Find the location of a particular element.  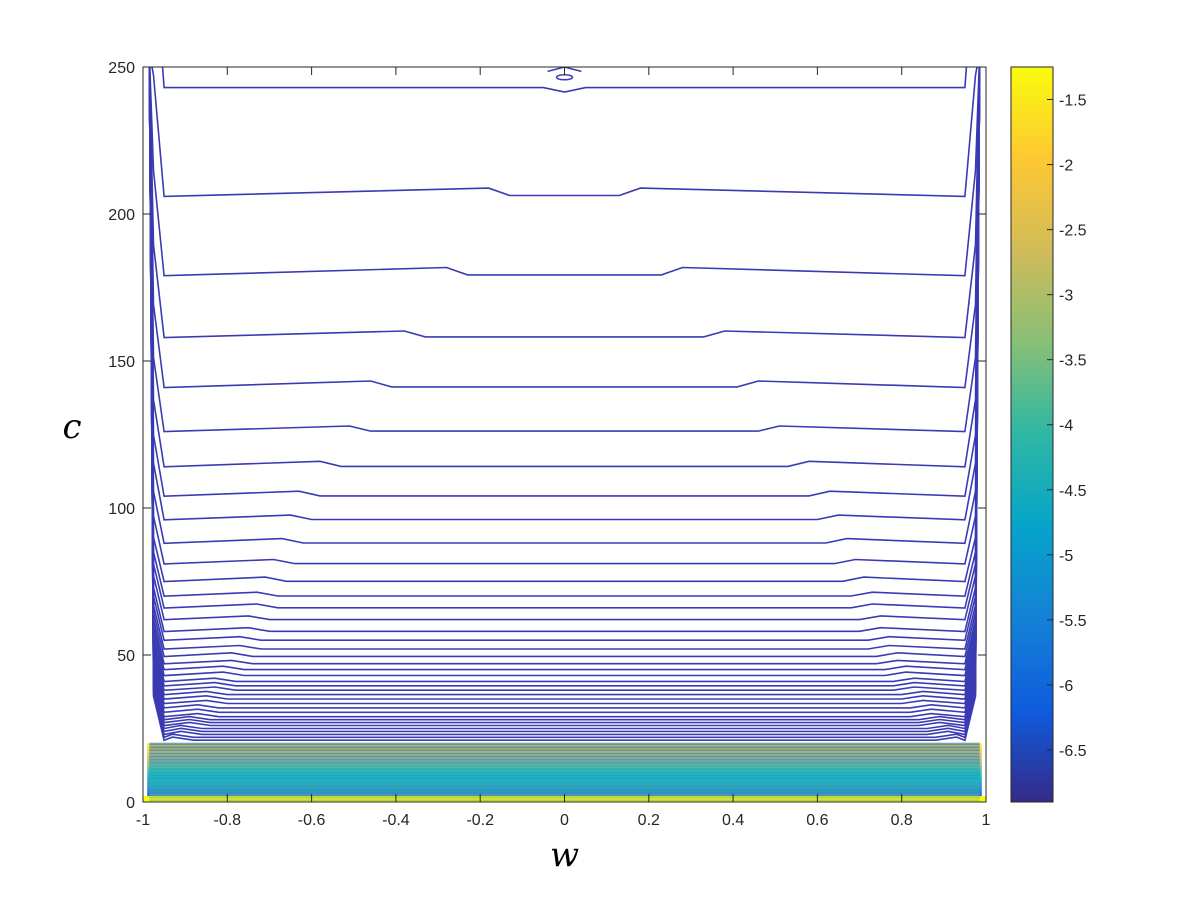

x-tick-label: 0.2 is located at coordinates (649, 820).